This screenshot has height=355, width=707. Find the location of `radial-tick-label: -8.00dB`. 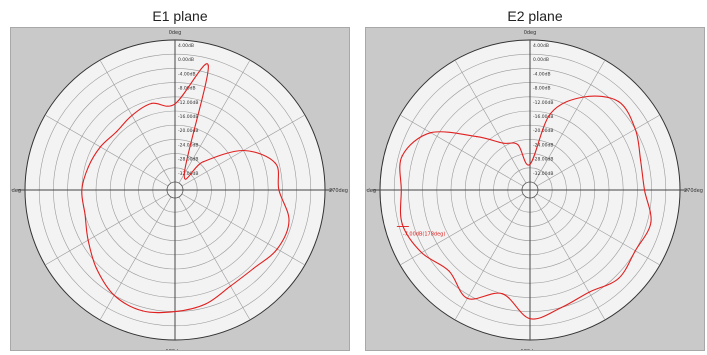

radial-tick-label: -8.00dB is located at coordinates (542, 89).